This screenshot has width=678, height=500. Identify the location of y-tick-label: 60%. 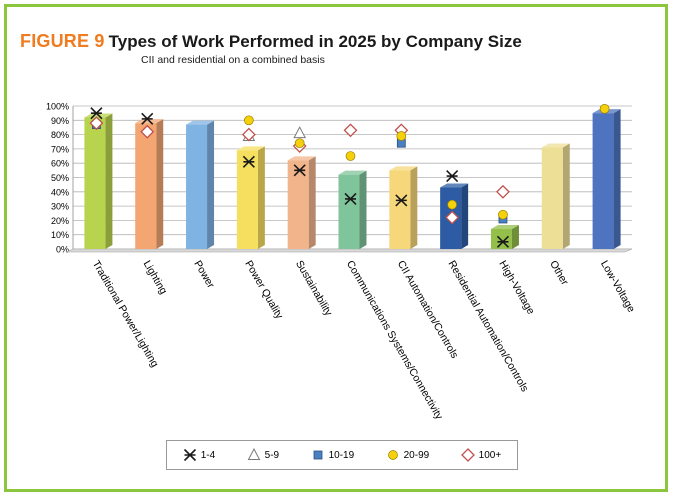
(60, 164).